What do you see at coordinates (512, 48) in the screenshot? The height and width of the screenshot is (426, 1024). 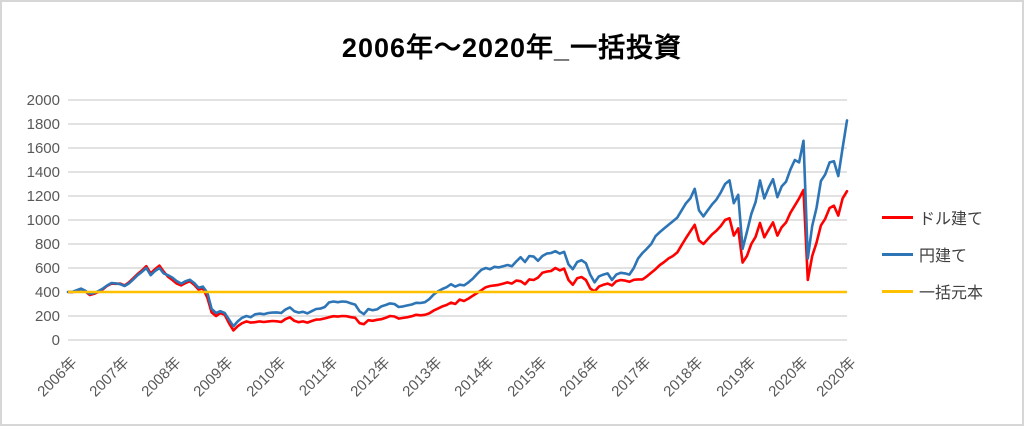 I see `chart-title: 2006年～2020年_一括投資` at bounding box center [512, 48].